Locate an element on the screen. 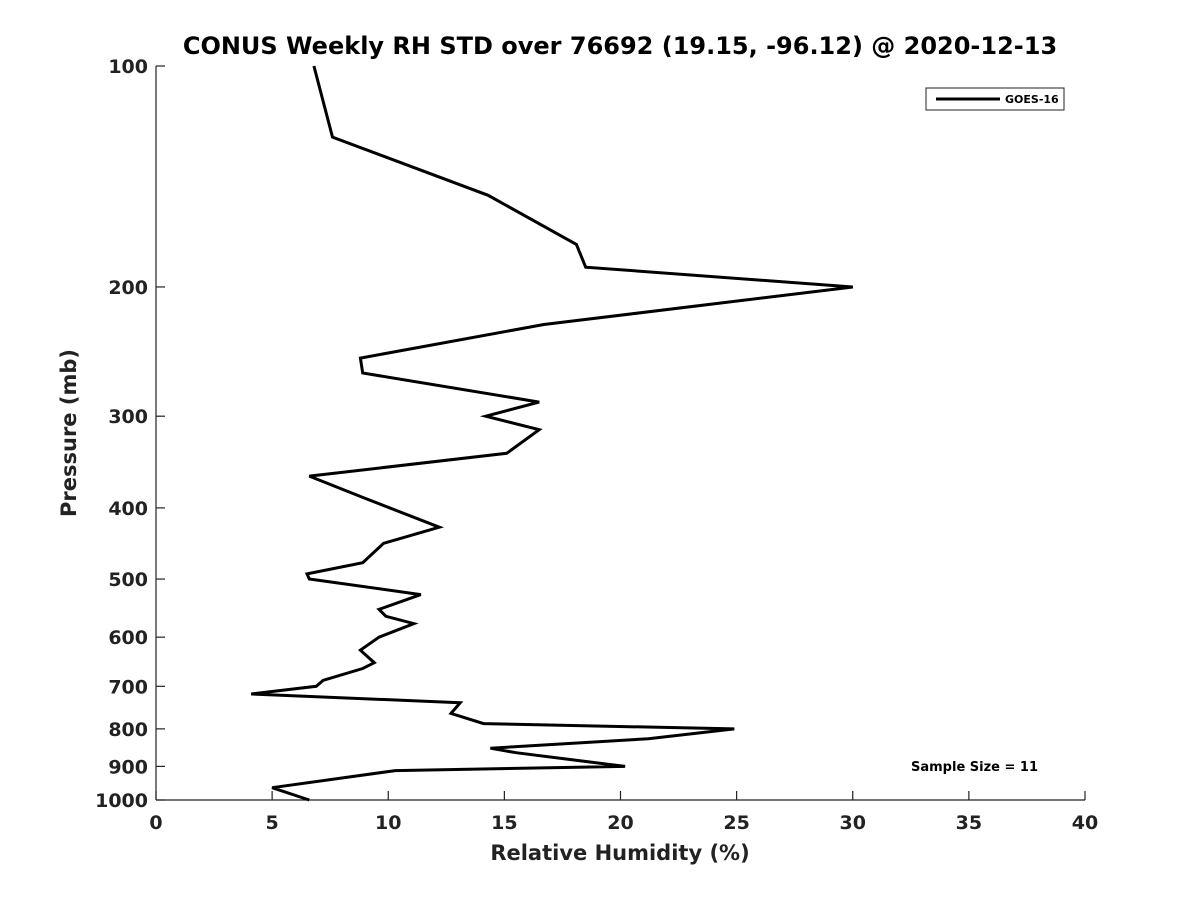 This screenshot has width=1200, height=900. x-tick-label: 40 is located at coordinates (1085, 823).